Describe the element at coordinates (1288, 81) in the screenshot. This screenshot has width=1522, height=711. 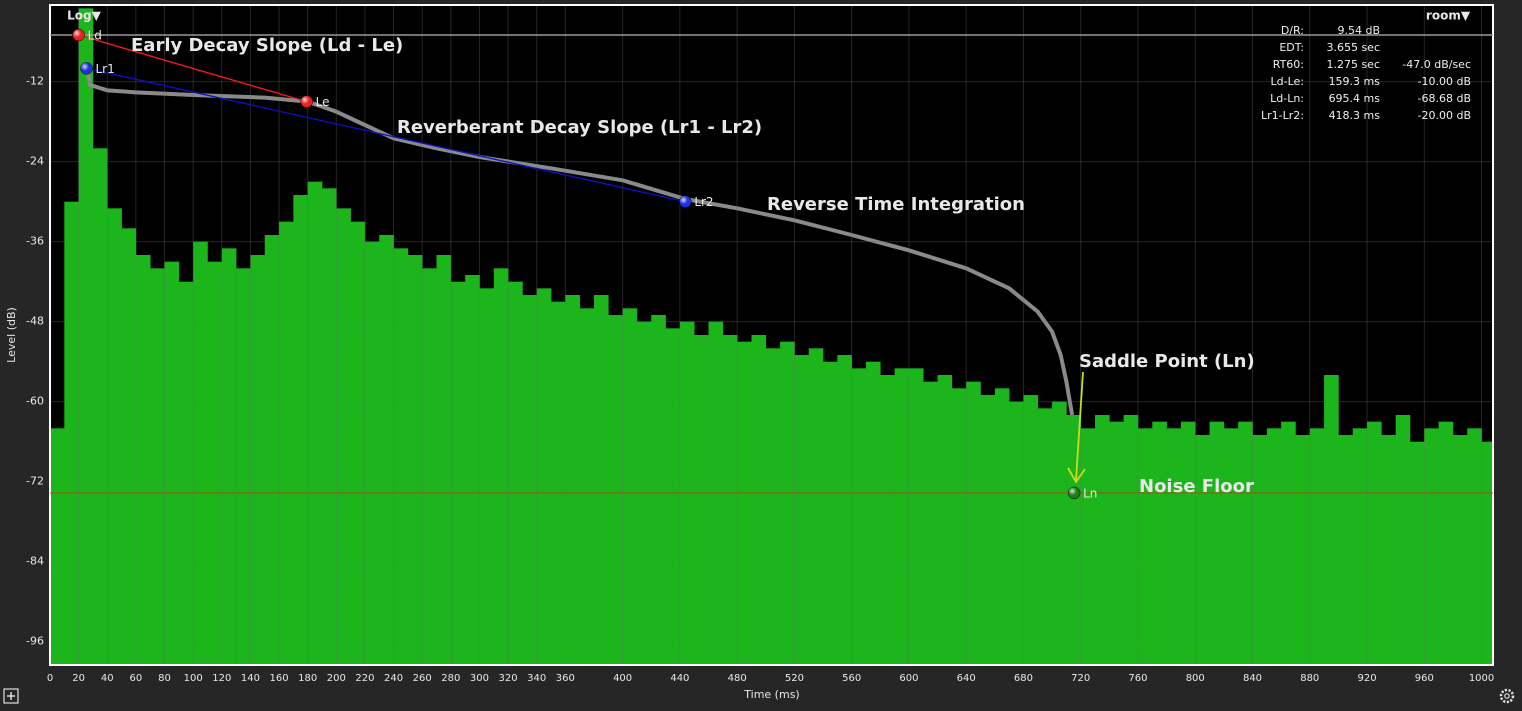
I see `stat-cell: Ld-Le:` at that location.